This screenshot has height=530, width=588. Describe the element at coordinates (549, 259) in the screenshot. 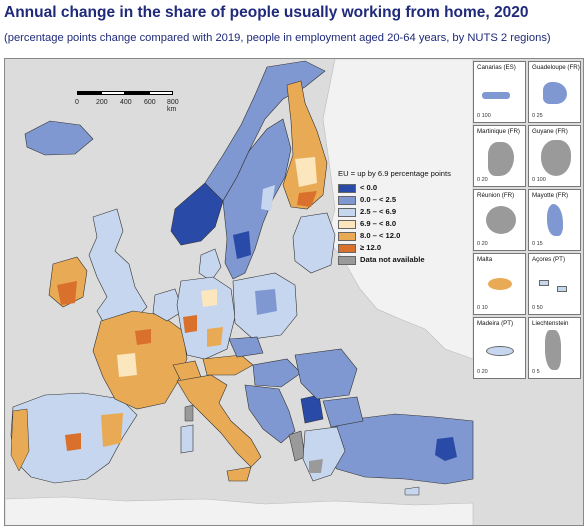

I see `inset-label: Açores (PT)` at that location.